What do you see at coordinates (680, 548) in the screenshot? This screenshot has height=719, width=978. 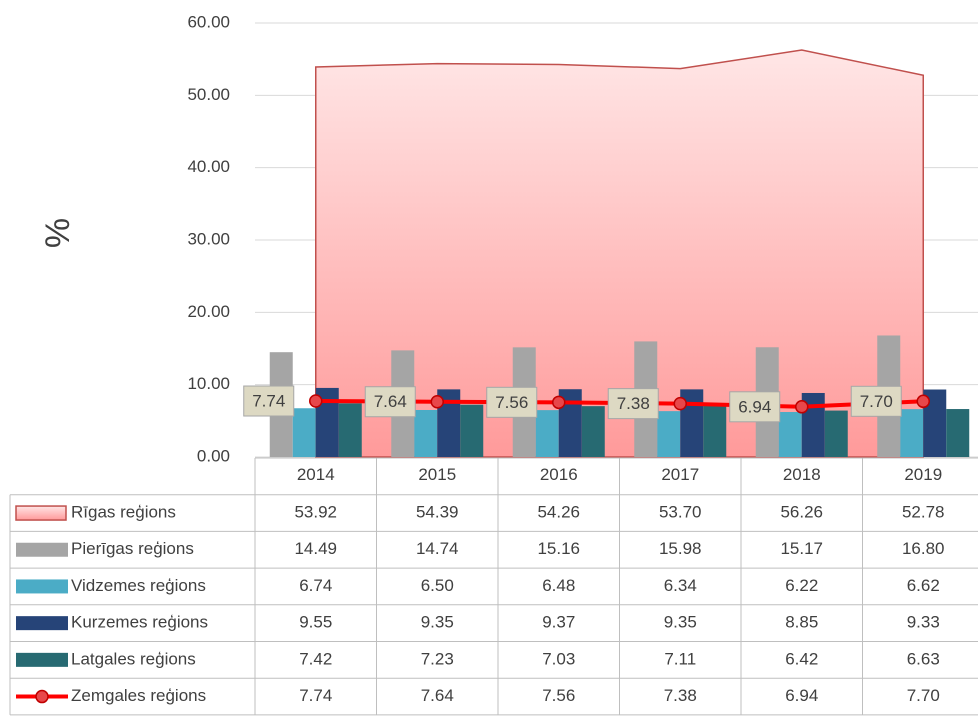 I see `table-cell: 15.98` at bounding box center [680, 548].